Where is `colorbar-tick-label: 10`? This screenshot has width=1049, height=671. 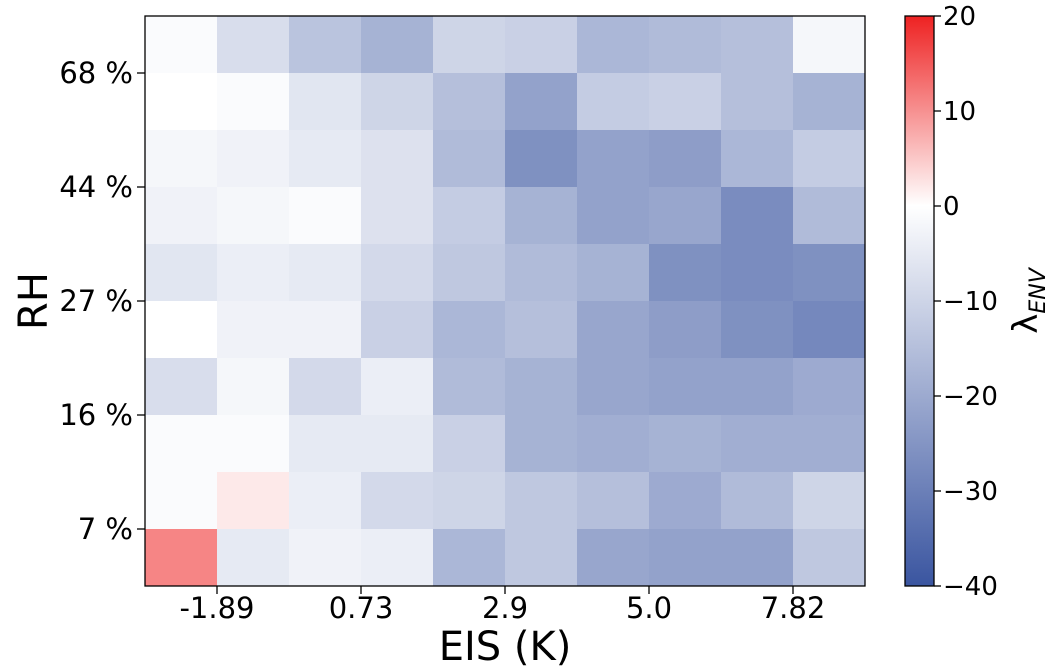
colorbar-tick-label: 10 is located at coordinates (959, 112).